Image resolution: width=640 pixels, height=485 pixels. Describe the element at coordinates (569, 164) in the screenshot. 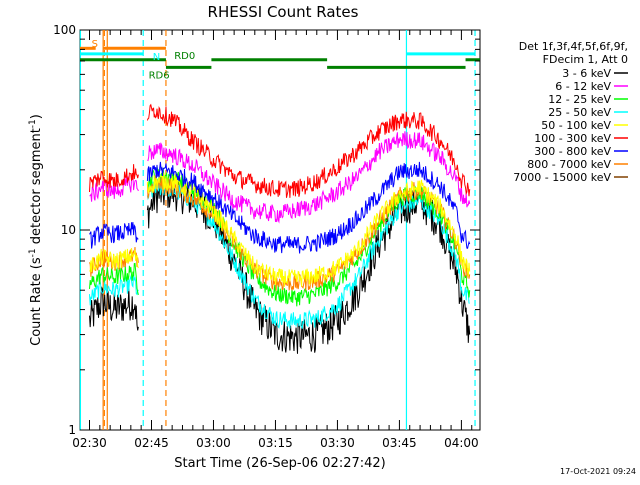

I see `legend-item-label: 800 - 7000 keV` at that location.